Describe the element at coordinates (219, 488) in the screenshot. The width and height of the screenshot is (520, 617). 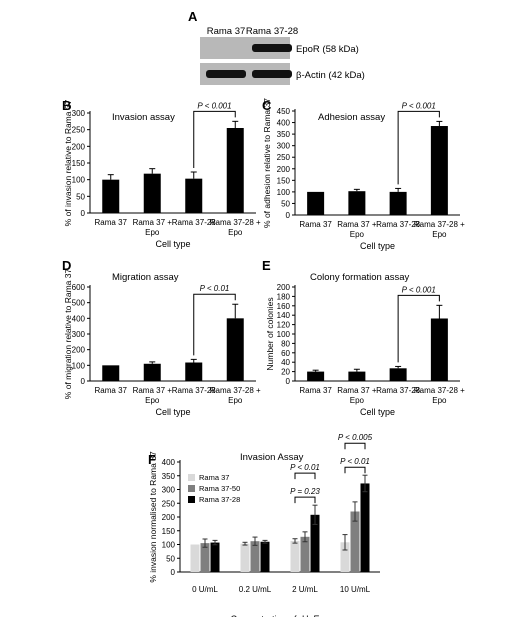
I see `legend-label: Rama 37-50` at that location.